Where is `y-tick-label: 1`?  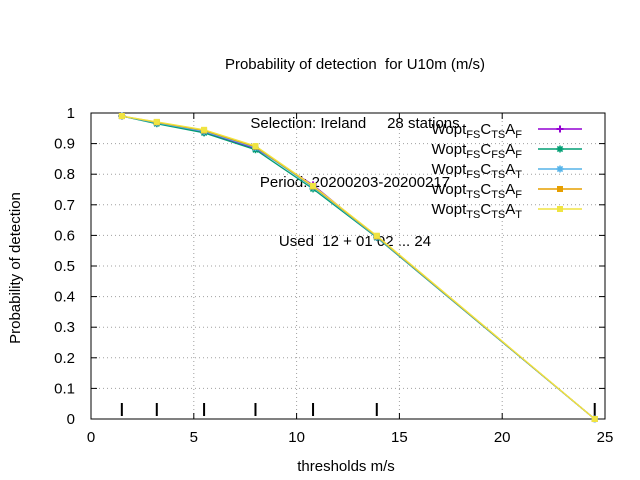
y-tick-label: 1 is located at coordinates (71, 113).